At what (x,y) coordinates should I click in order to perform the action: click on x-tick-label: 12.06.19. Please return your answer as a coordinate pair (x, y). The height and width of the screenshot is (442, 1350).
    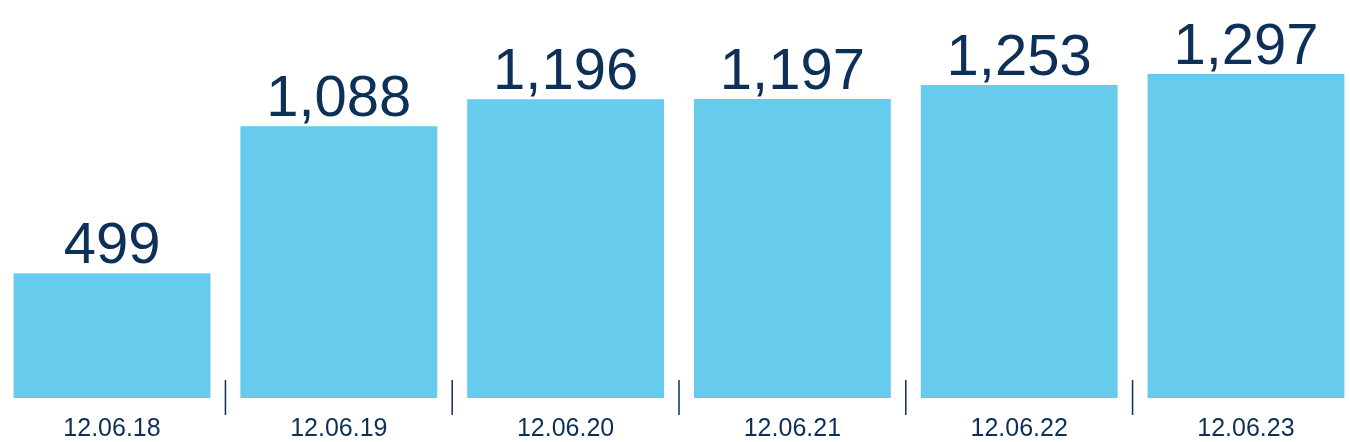
    Looking at the image, I should click on (339, 427).